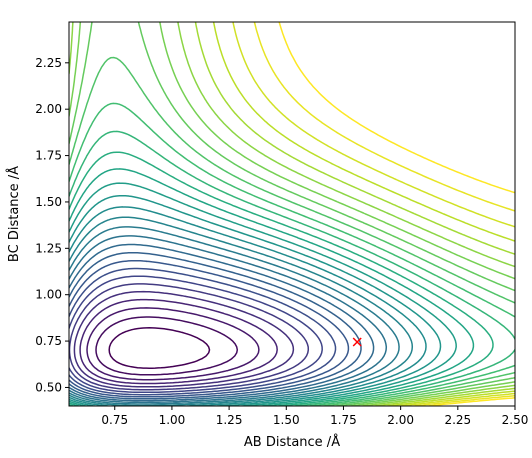  What do you see at coordinates (48, 202) in the screenshot?
I see `y-tick-label: 1.50` at bounding box center [48, 202].